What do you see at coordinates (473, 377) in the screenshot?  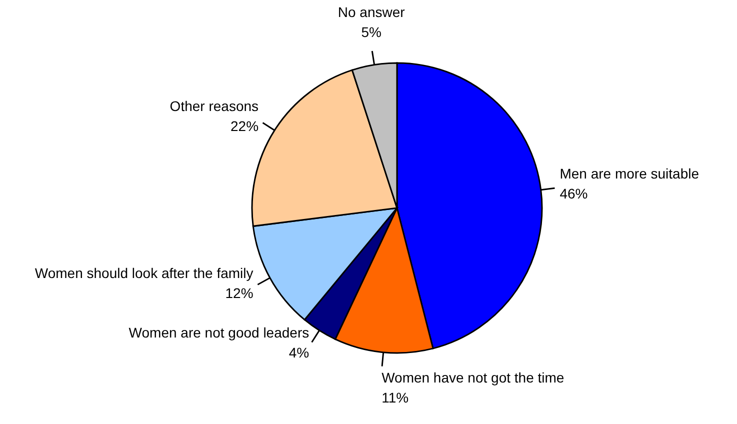 I see `slice-label: Women have not got the time` at bounding box center [473, 377].